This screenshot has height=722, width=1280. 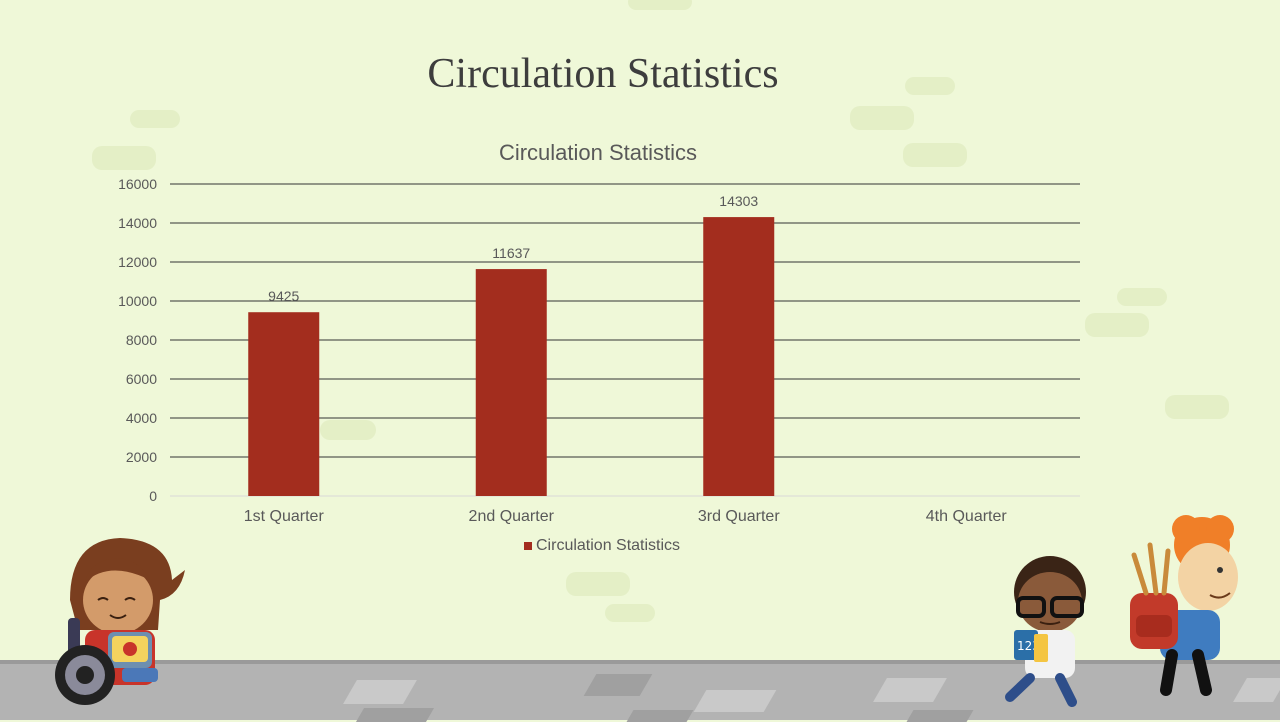 I want to click on y-tick-label: 4000, so click(x=141, y=418).